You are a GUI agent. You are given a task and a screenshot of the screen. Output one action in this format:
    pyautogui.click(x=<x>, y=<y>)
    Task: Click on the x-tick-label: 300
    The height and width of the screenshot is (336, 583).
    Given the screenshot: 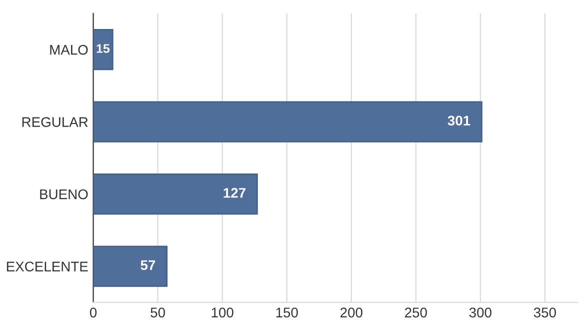 What is the action you would take?
    pyautogui.click(x=480, y=313)
    